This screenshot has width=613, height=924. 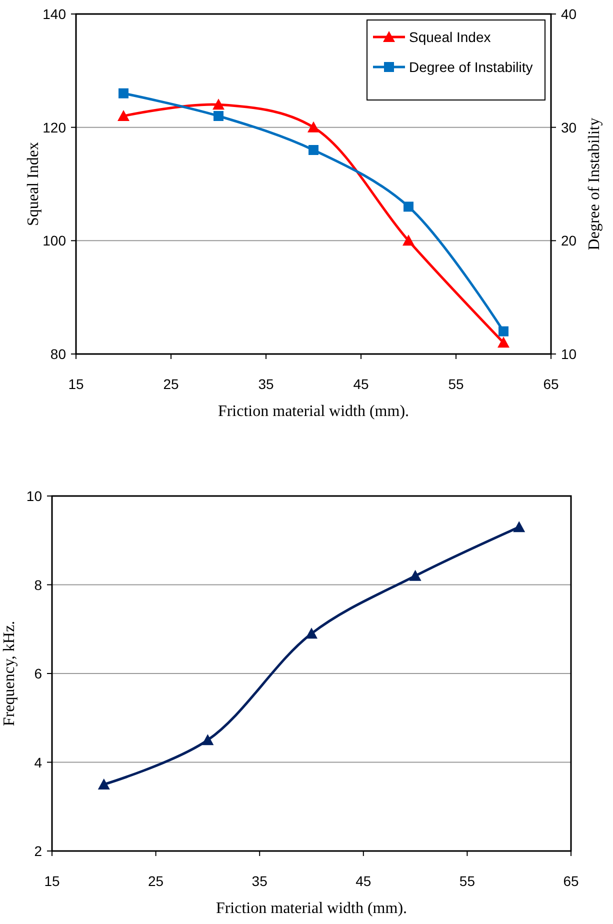 What do you see at coordinates (54, 127) in the screenshot?
I see `y-tick-label: 120` at bounding box center [54, 127].